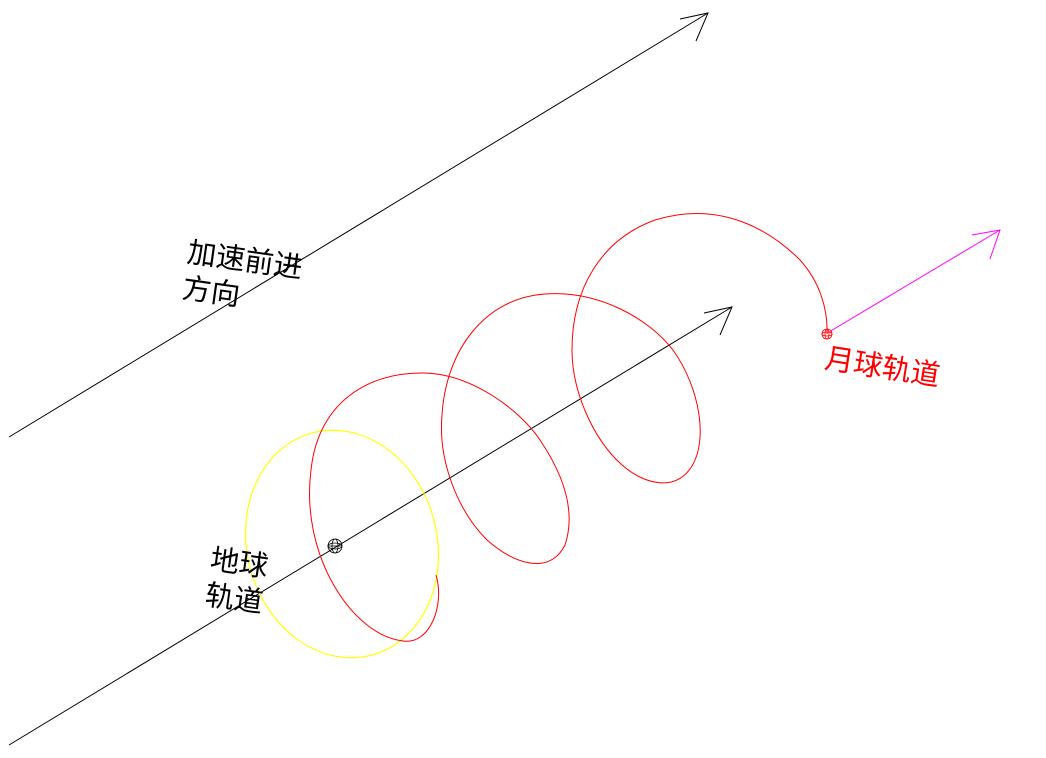 The width and height of the screenshot is (1046, 758). I want to click on moon-icon, so click(827, 334).